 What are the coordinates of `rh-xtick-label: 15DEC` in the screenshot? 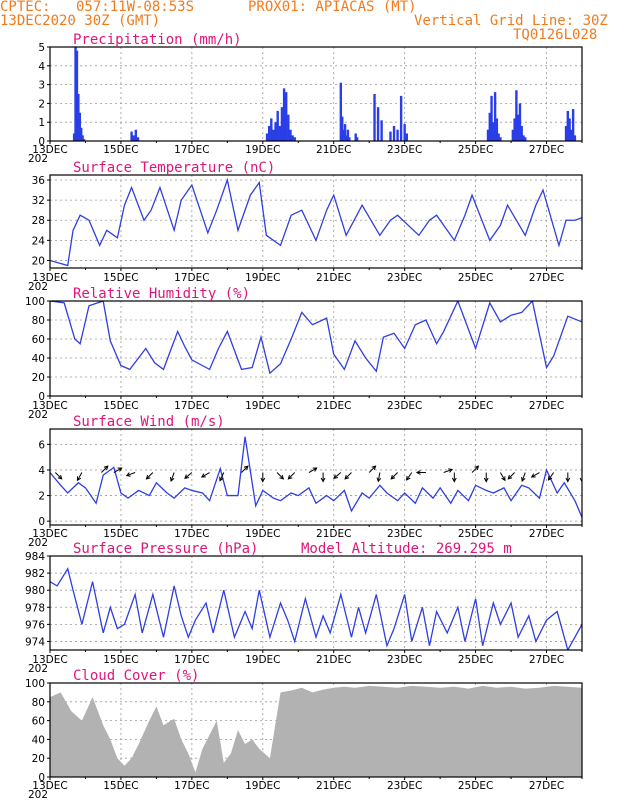 It's located at (120, 406).